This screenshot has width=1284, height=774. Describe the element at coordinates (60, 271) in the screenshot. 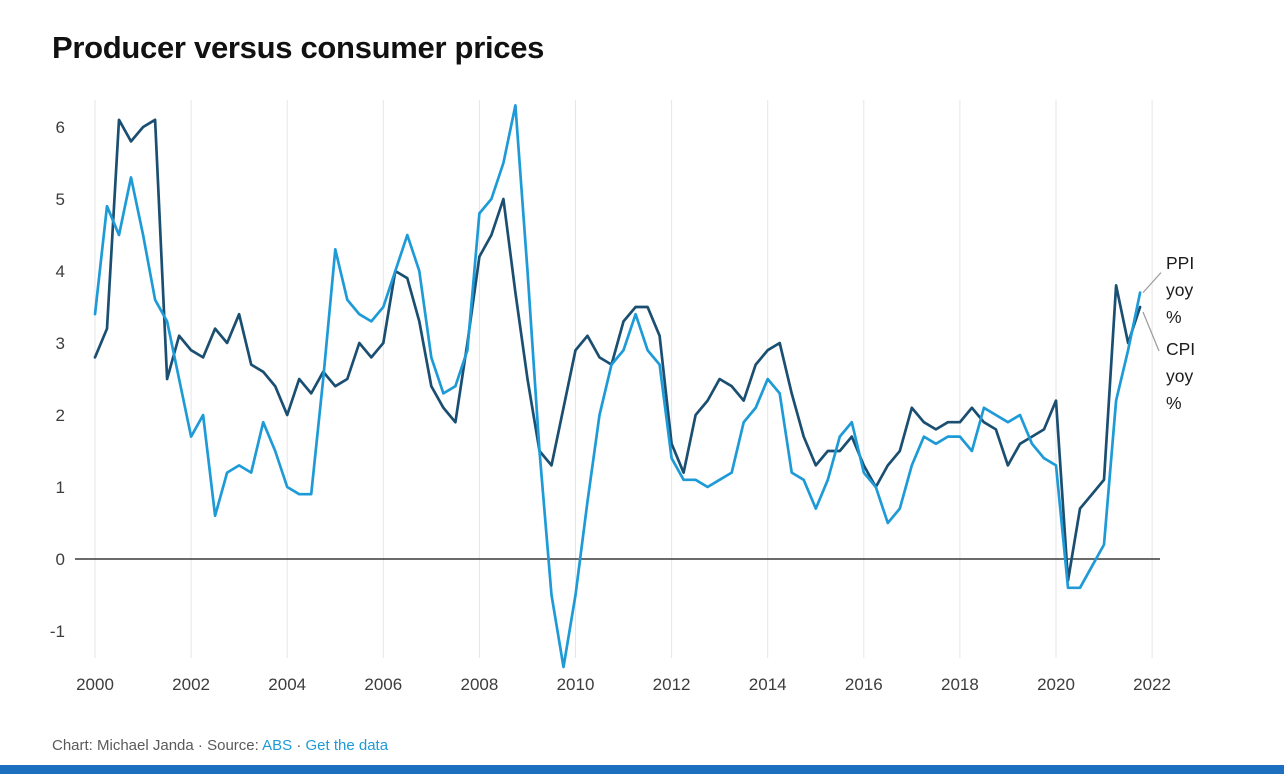

I see `svg-text: 4` at that location.